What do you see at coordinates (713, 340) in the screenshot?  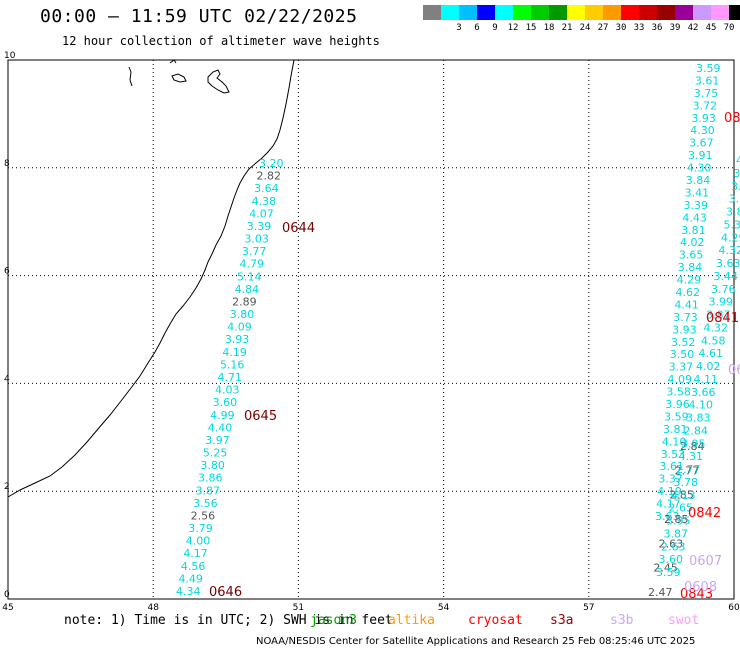 I see `wave-height-value: 4.58` at bounding box center [713, 340].